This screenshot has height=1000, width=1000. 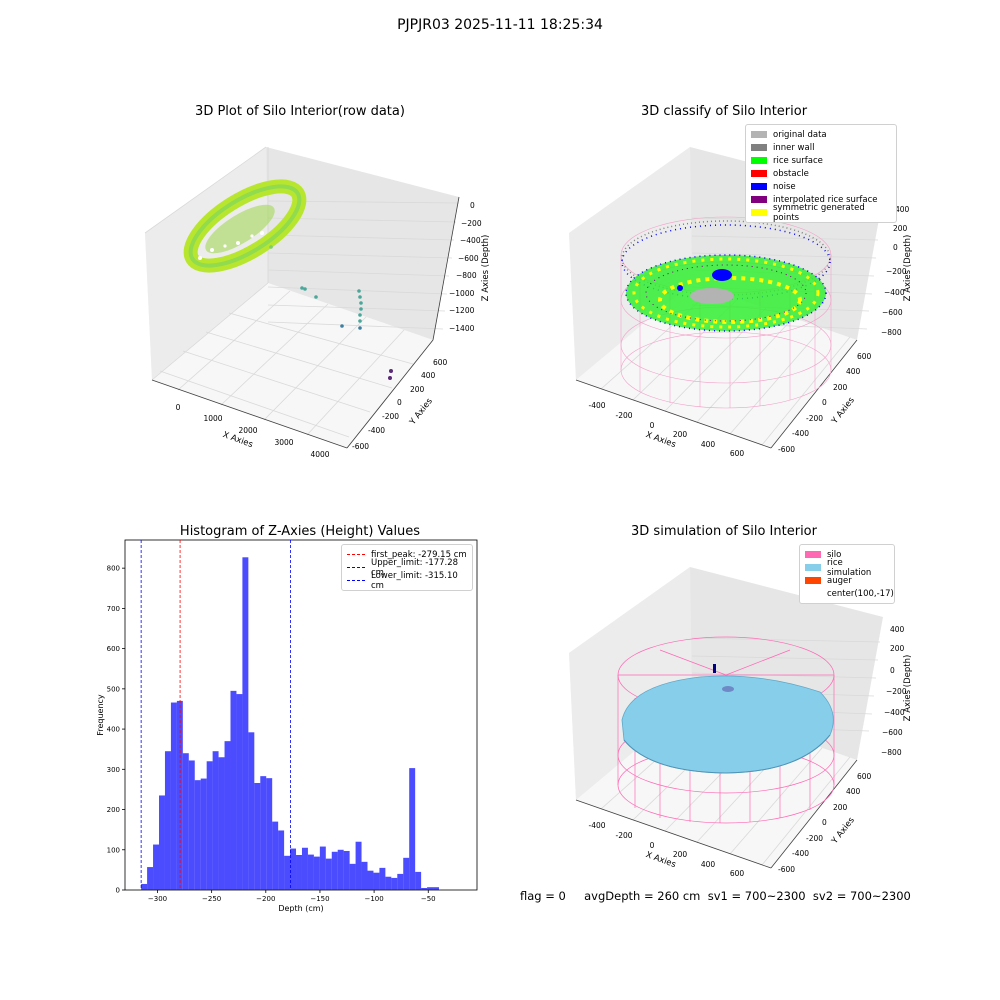 I want to click on raw-y-label: Y Axies, so click(x=421, y=412).